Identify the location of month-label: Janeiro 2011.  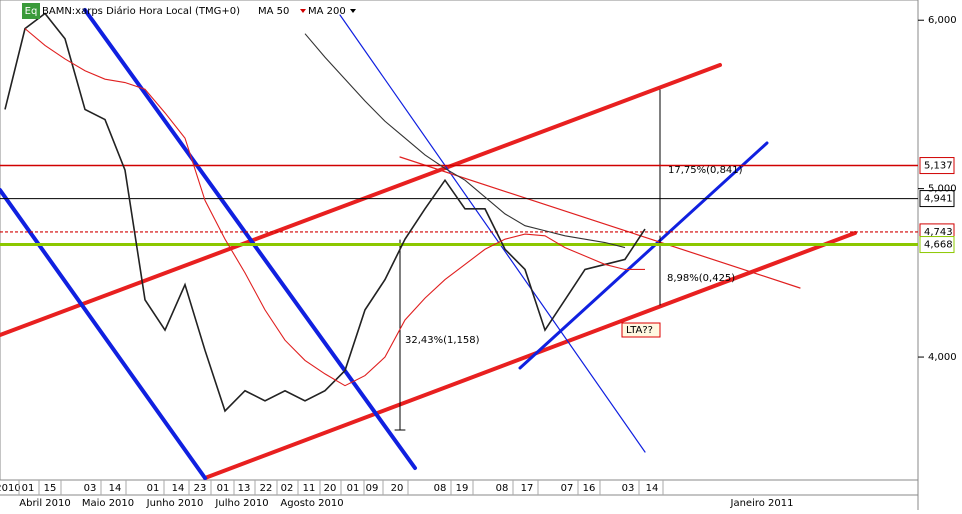
(762, 503).